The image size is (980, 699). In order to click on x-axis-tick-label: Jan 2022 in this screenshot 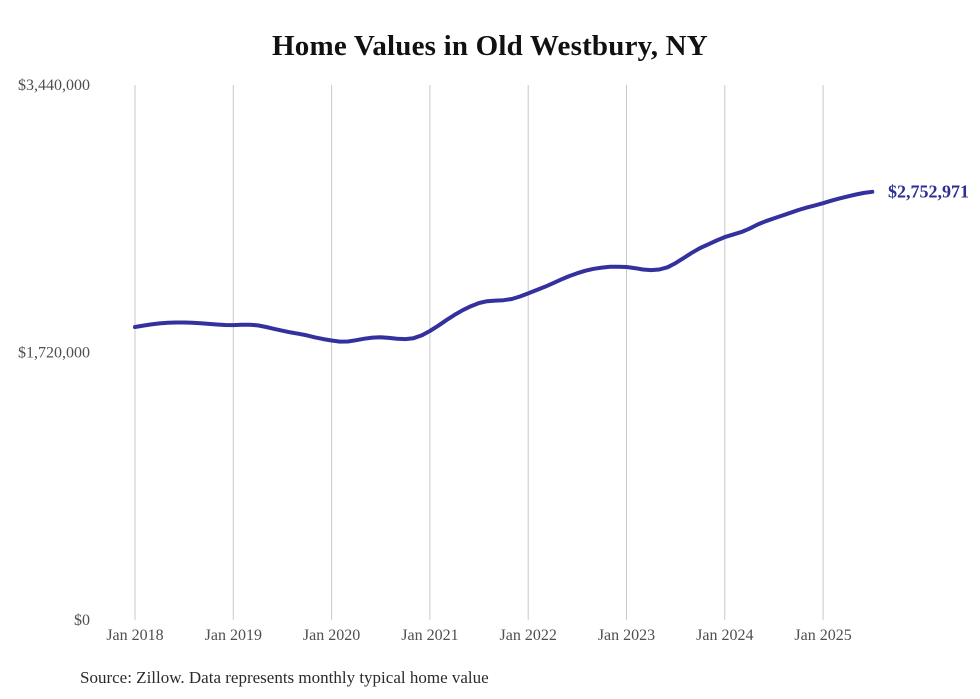, I will do `click(528, 635)`.